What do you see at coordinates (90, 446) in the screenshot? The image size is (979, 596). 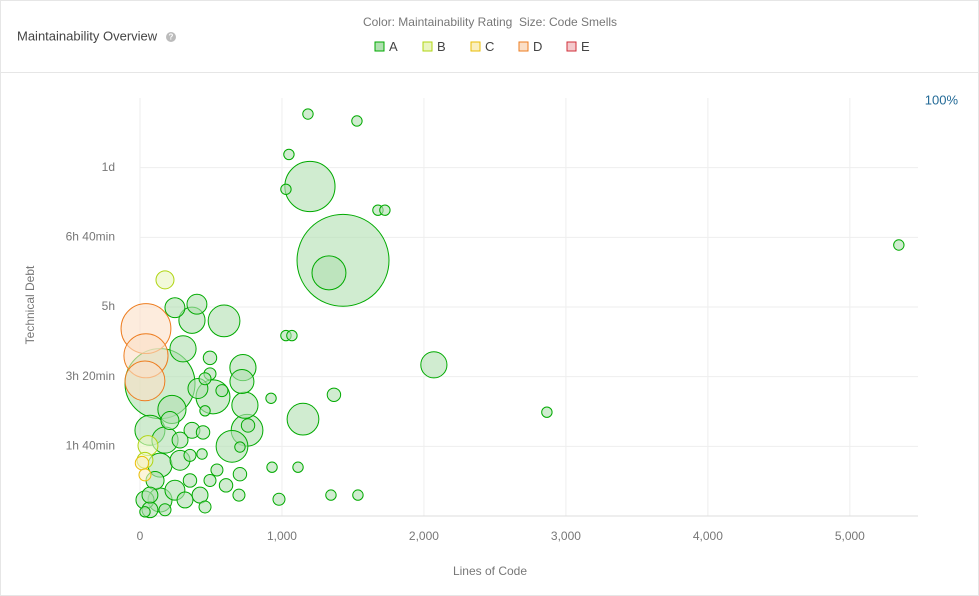 I see `y-tick-label: 1h 40min` at bounding box center [90, 446].